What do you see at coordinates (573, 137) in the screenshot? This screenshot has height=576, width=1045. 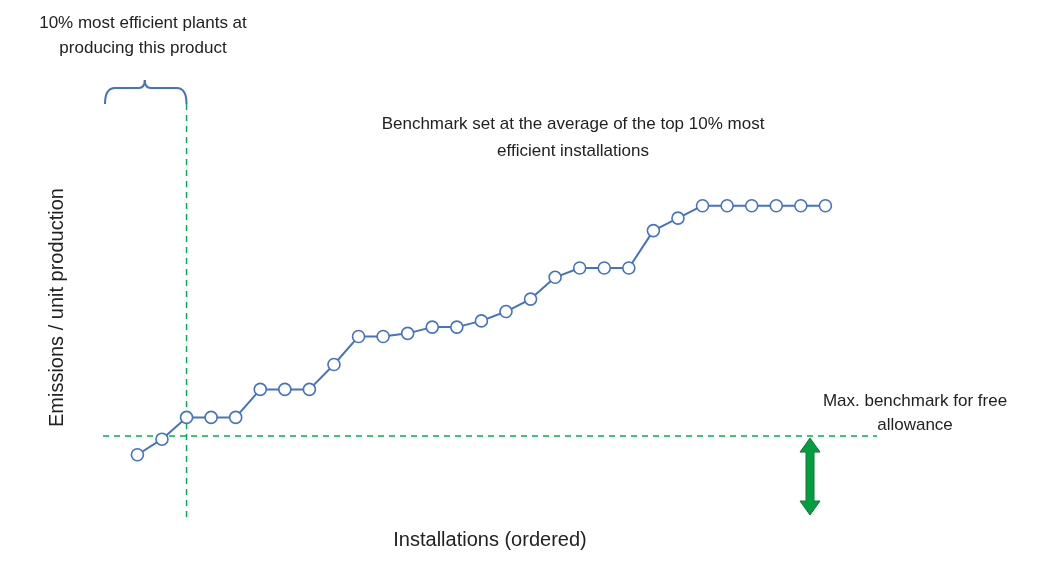 I see `text: Benchmark set at the average of the top 10% most efficient installations` at bounding box center [573, 137].